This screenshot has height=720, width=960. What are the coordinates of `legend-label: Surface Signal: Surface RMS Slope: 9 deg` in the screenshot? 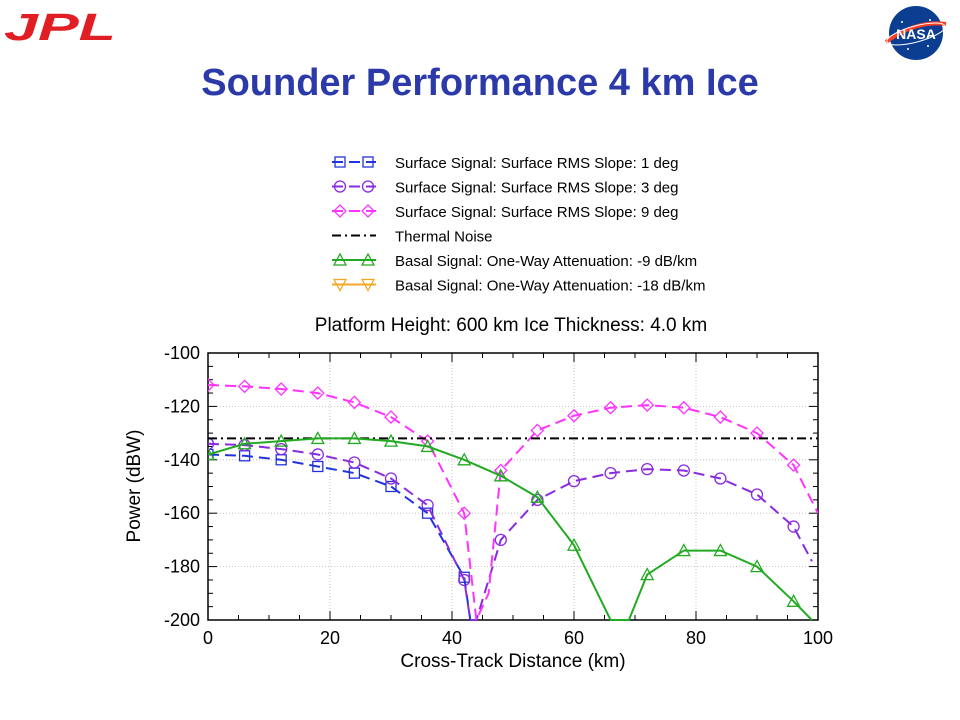 It's located at (537, 212).